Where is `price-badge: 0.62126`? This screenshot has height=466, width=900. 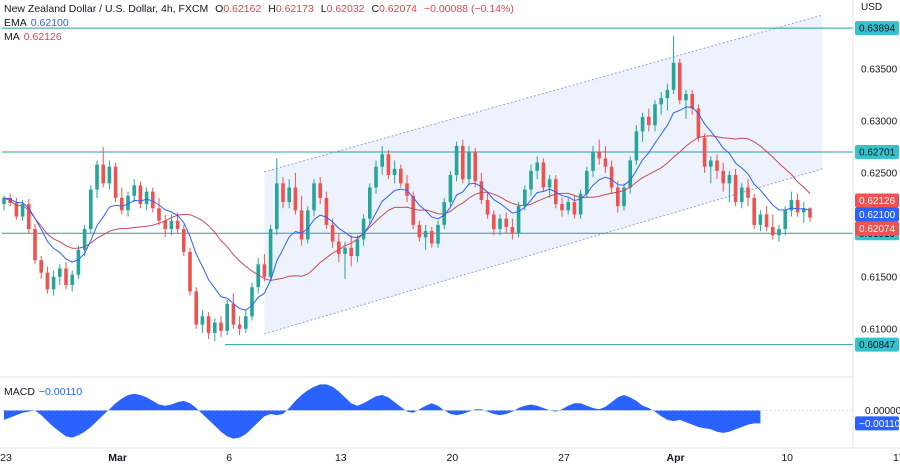
price-badge: 0.62126 is located at coordinates (877, 200).